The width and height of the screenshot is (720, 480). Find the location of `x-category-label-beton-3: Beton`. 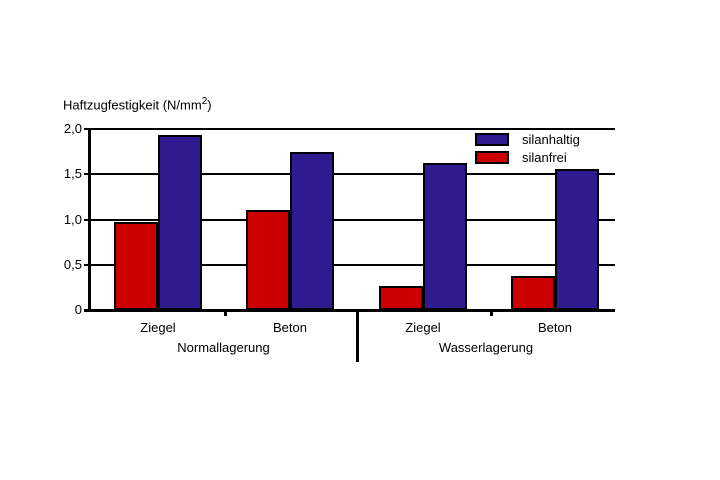

x-category-label-beton-3: Beton is located at coordinates (555, 327).